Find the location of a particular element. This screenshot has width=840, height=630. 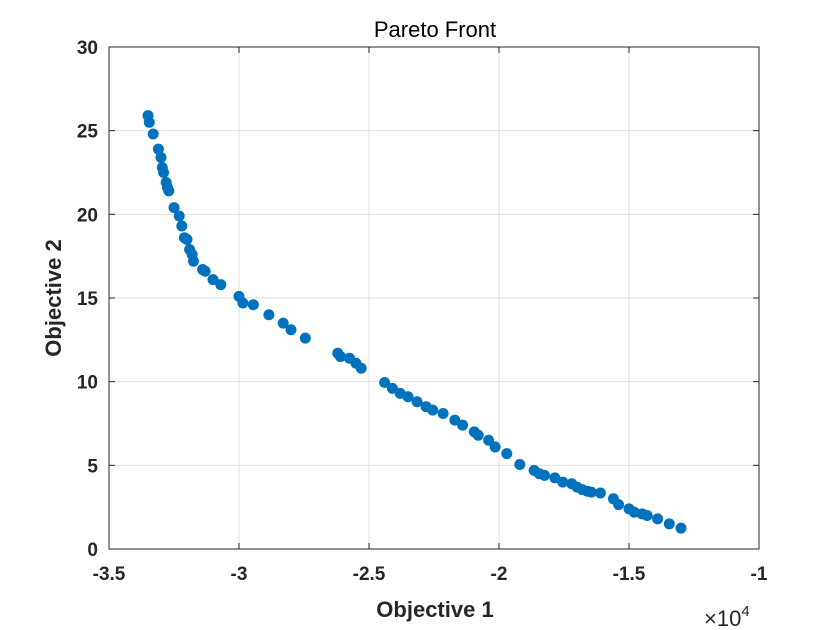

x-axis-label: Objective 1 is located at coordinates (434, 609).